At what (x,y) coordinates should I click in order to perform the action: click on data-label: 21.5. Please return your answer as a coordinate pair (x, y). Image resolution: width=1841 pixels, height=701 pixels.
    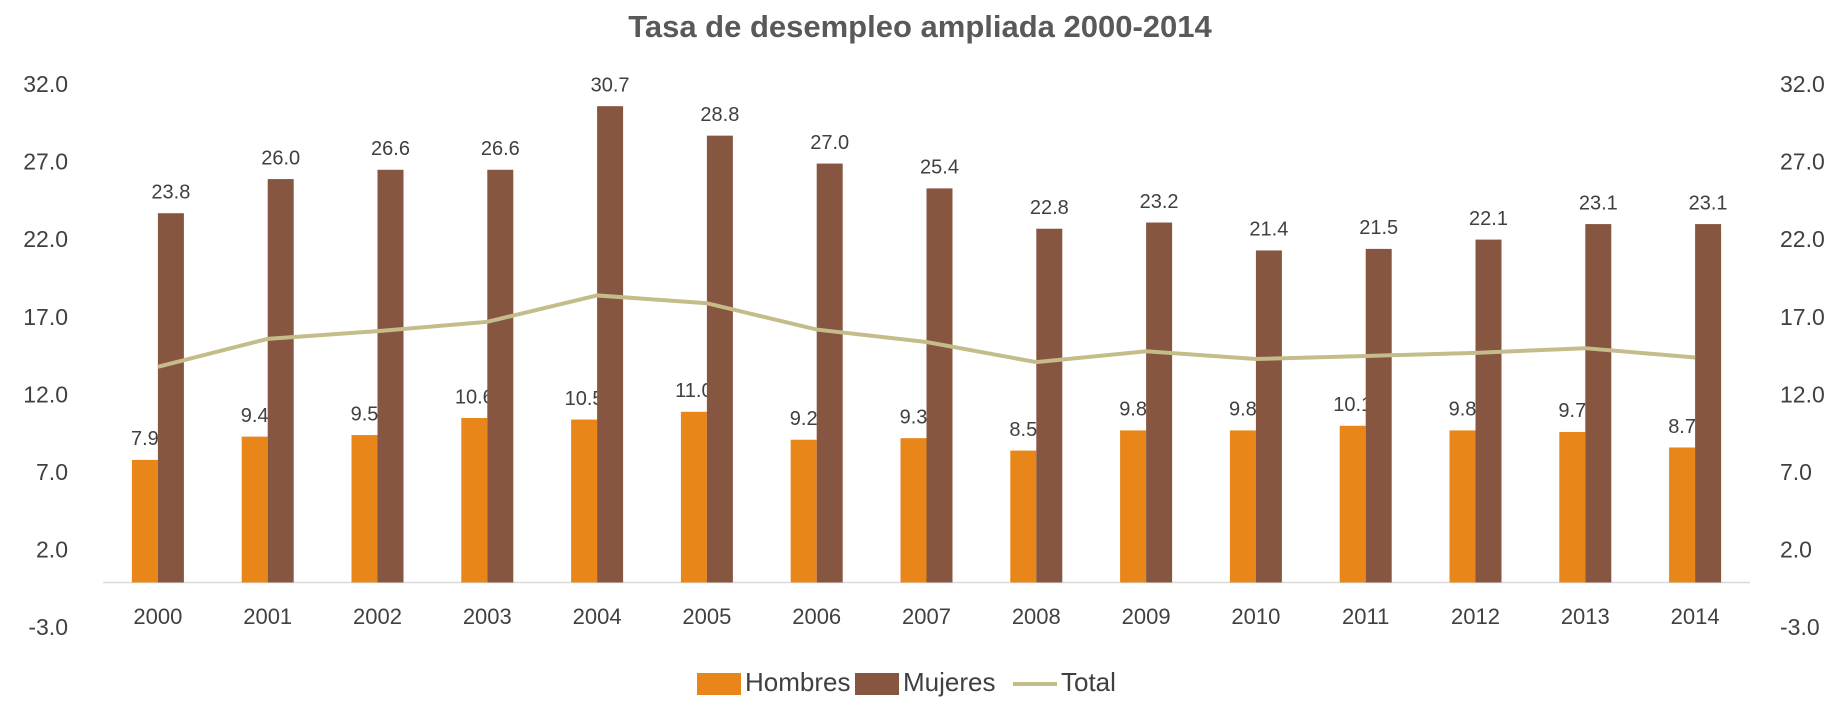
    Looking at the image, I should click on (1378, 228).